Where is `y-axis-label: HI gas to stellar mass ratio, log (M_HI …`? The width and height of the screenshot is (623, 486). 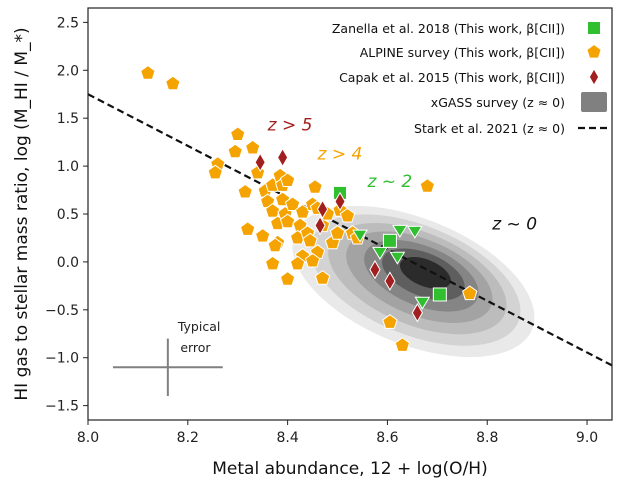 y-axis-label: HI gas to stellar mass ratio, log (M_HI … is located at coordinates (22, 213).